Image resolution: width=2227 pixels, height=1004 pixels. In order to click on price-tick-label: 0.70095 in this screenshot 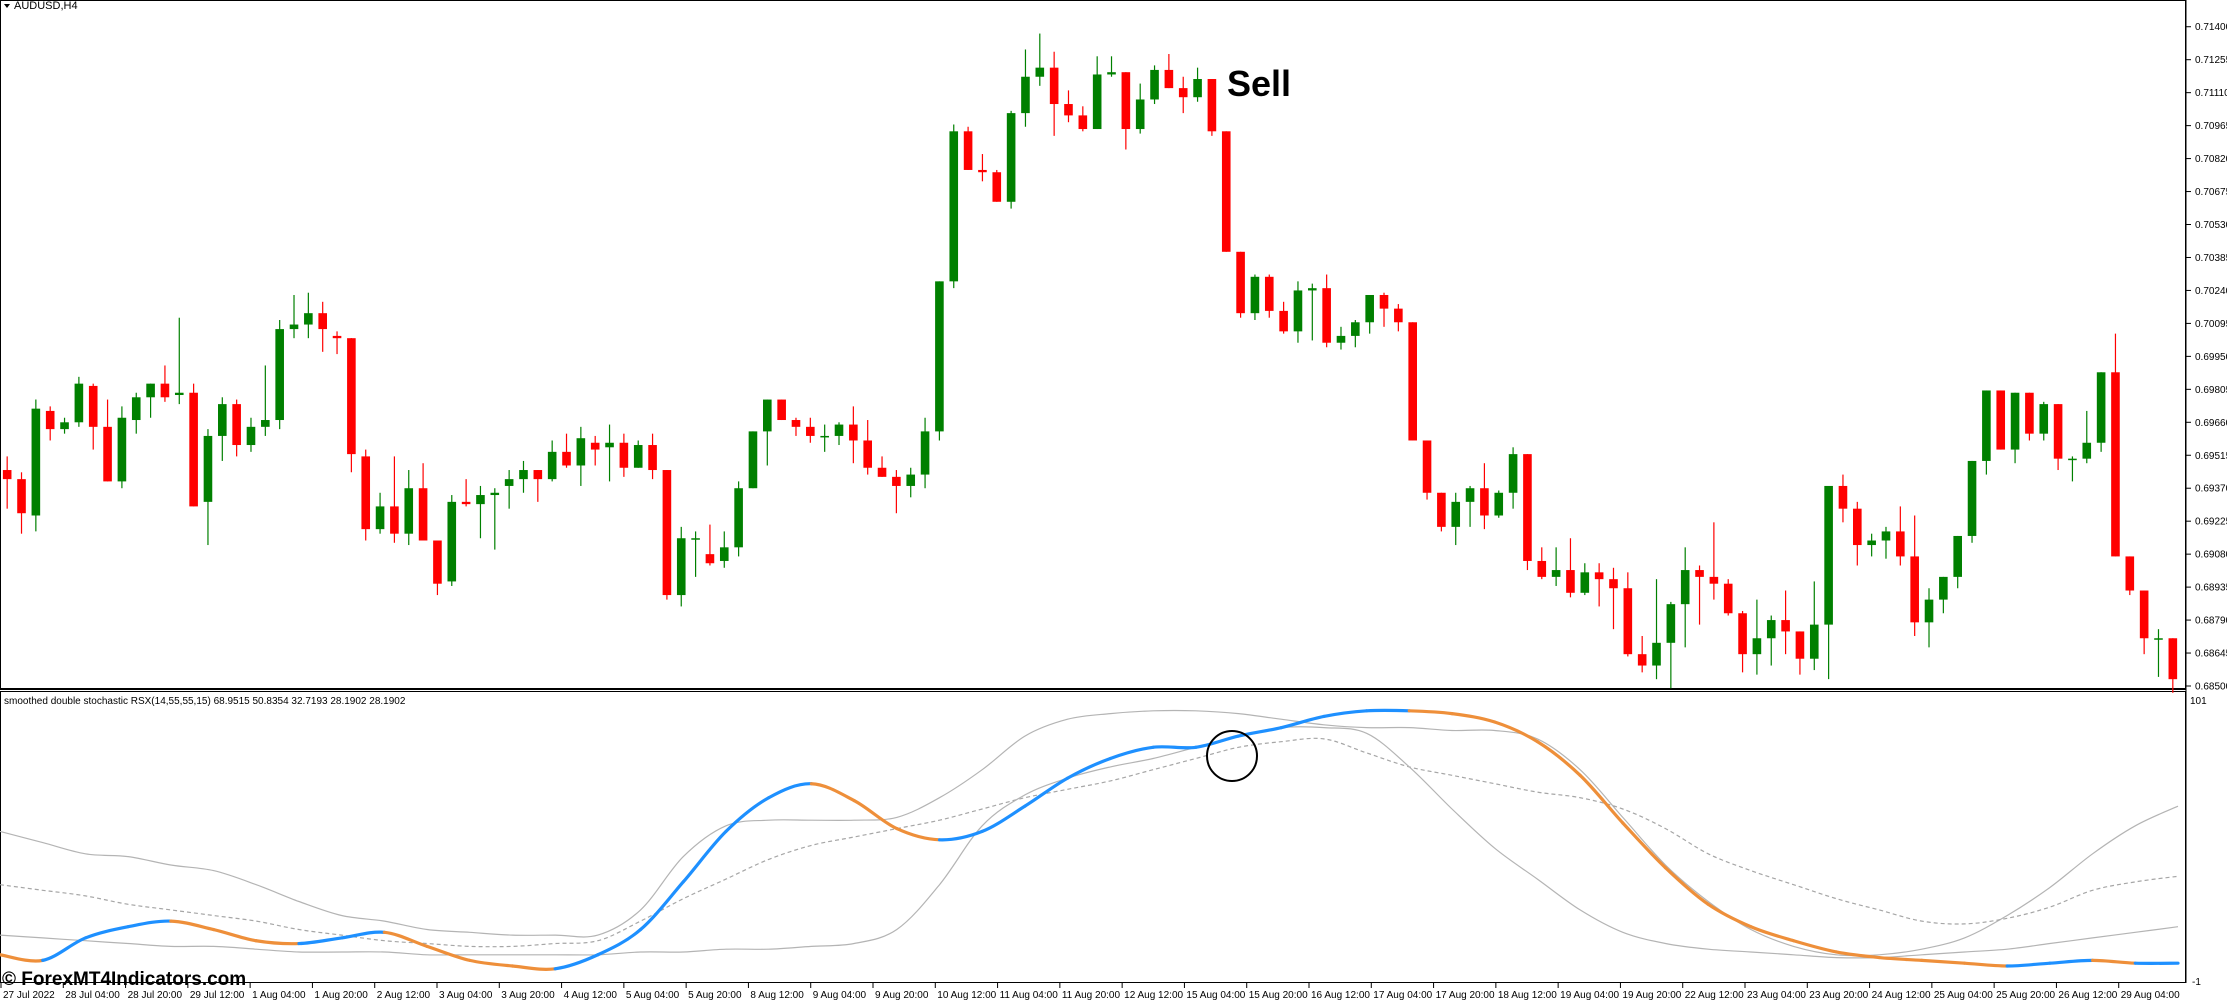, I will do `click(2211, 324)`.